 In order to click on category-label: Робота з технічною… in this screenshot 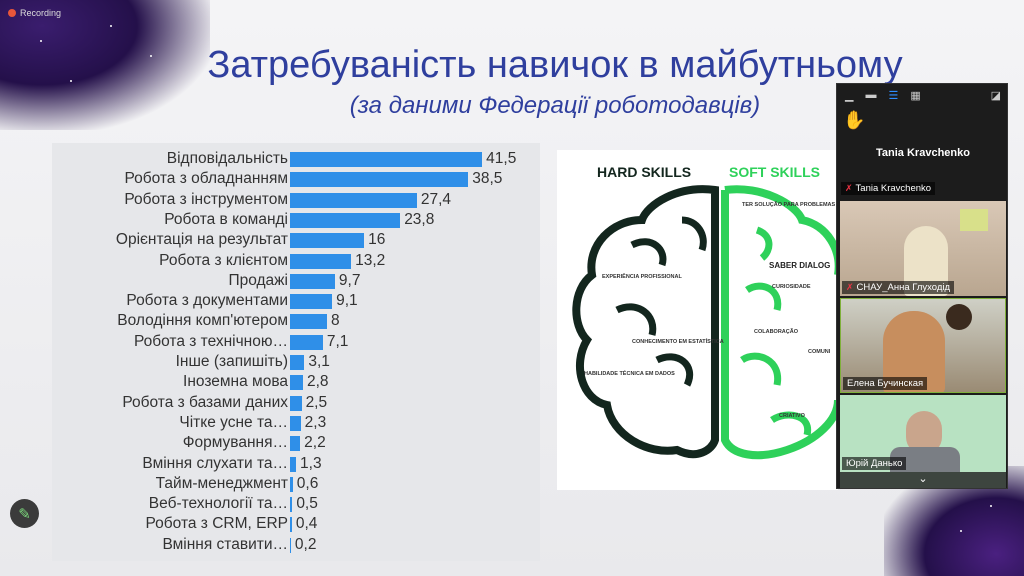, I will do `click(210, 341)`.